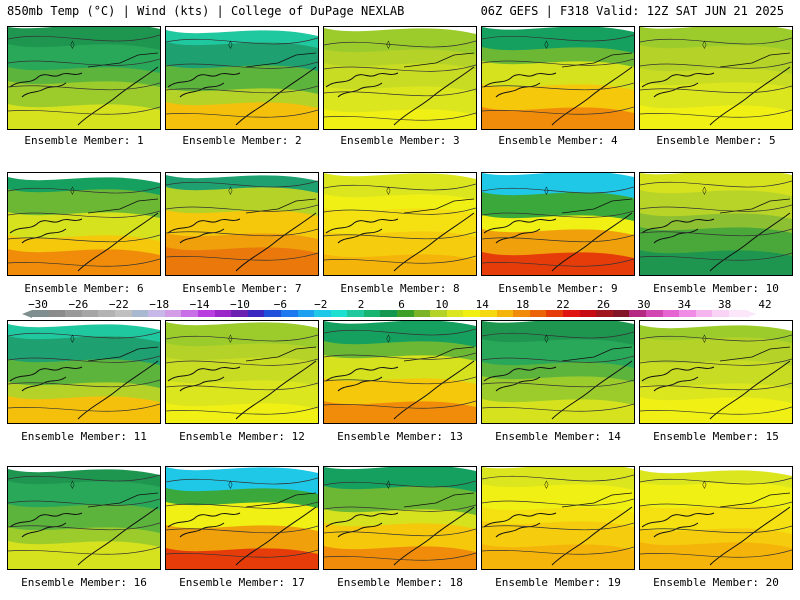 Image resolution: width=800 pixels, height=600 pixels. Describe the element at coordinates (400, 140) in the screenshot. I see `panel-label: Ensemble Member: 3` at that location.